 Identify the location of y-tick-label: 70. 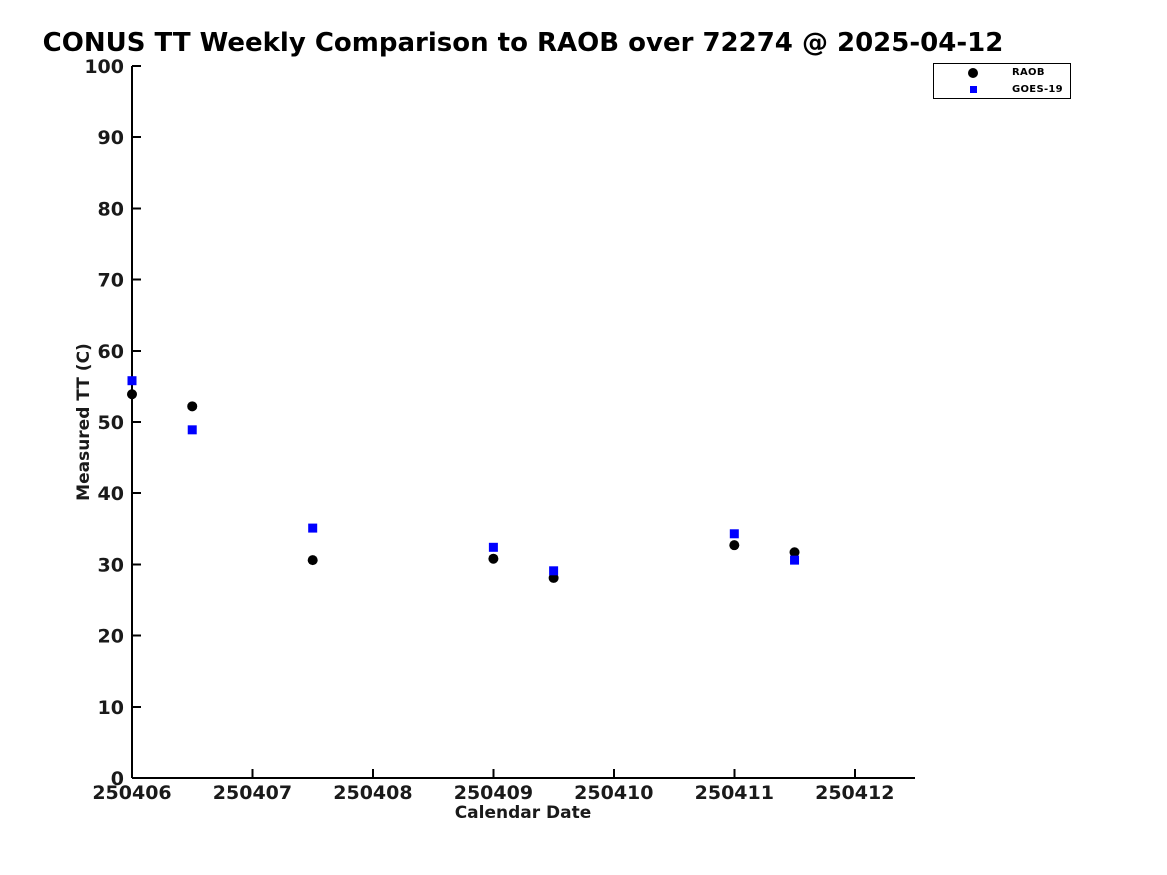
(111, 281).